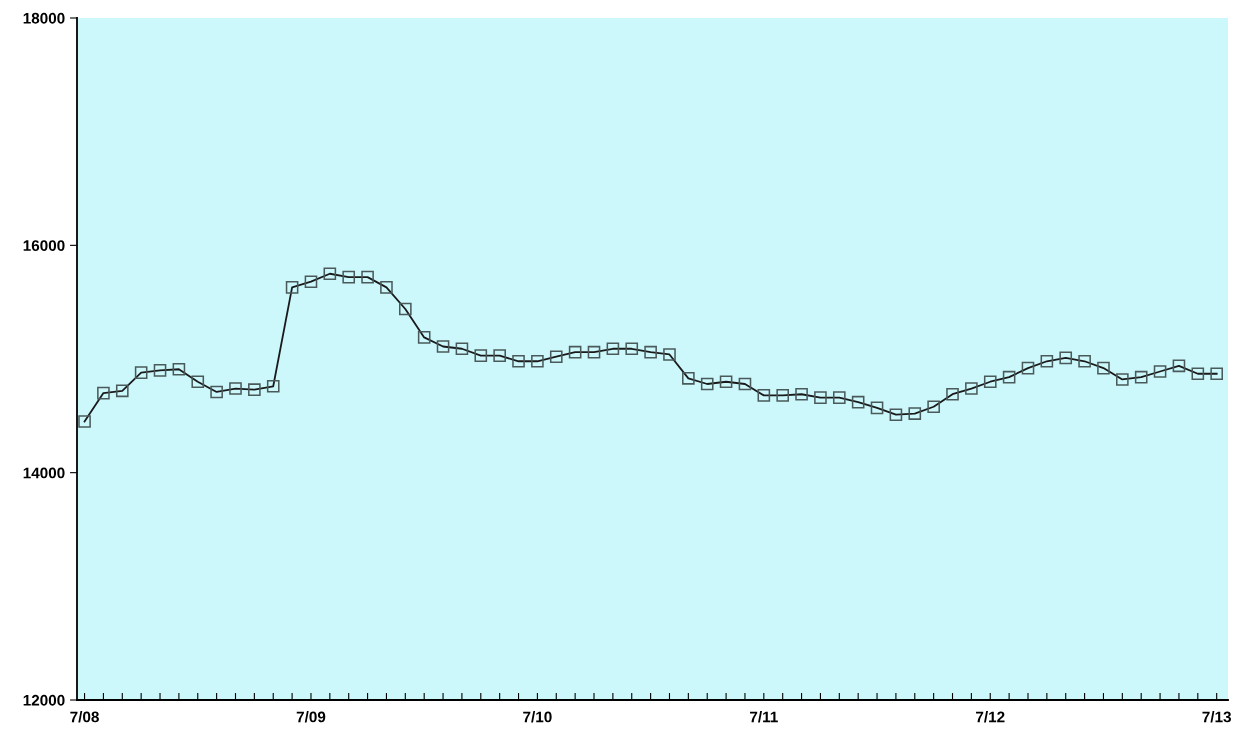  I want to click on x-tick-label: 7/13, so click(1216, 717).